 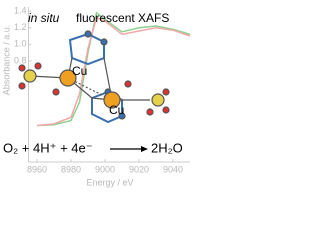 I want to click on y-axis-label: Absorbance / a.u., so click(x=6, y=60).